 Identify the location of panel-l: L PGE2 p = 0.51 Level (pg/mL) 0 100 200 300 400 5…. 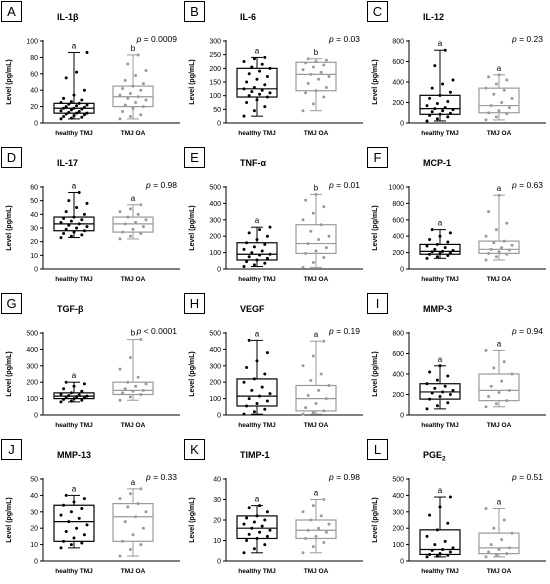
(456, 507).